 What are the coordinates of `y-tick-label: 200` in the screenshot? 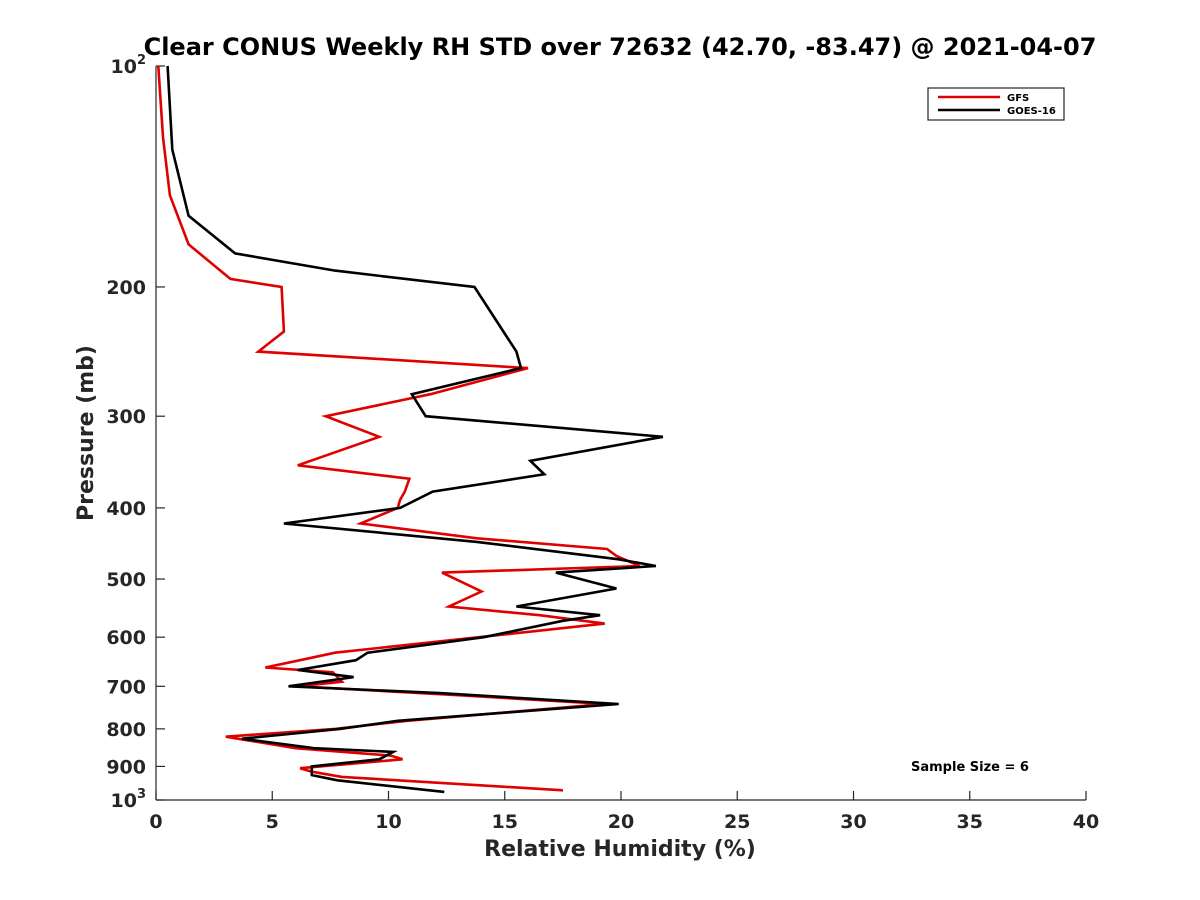 It's located at (126, 288).